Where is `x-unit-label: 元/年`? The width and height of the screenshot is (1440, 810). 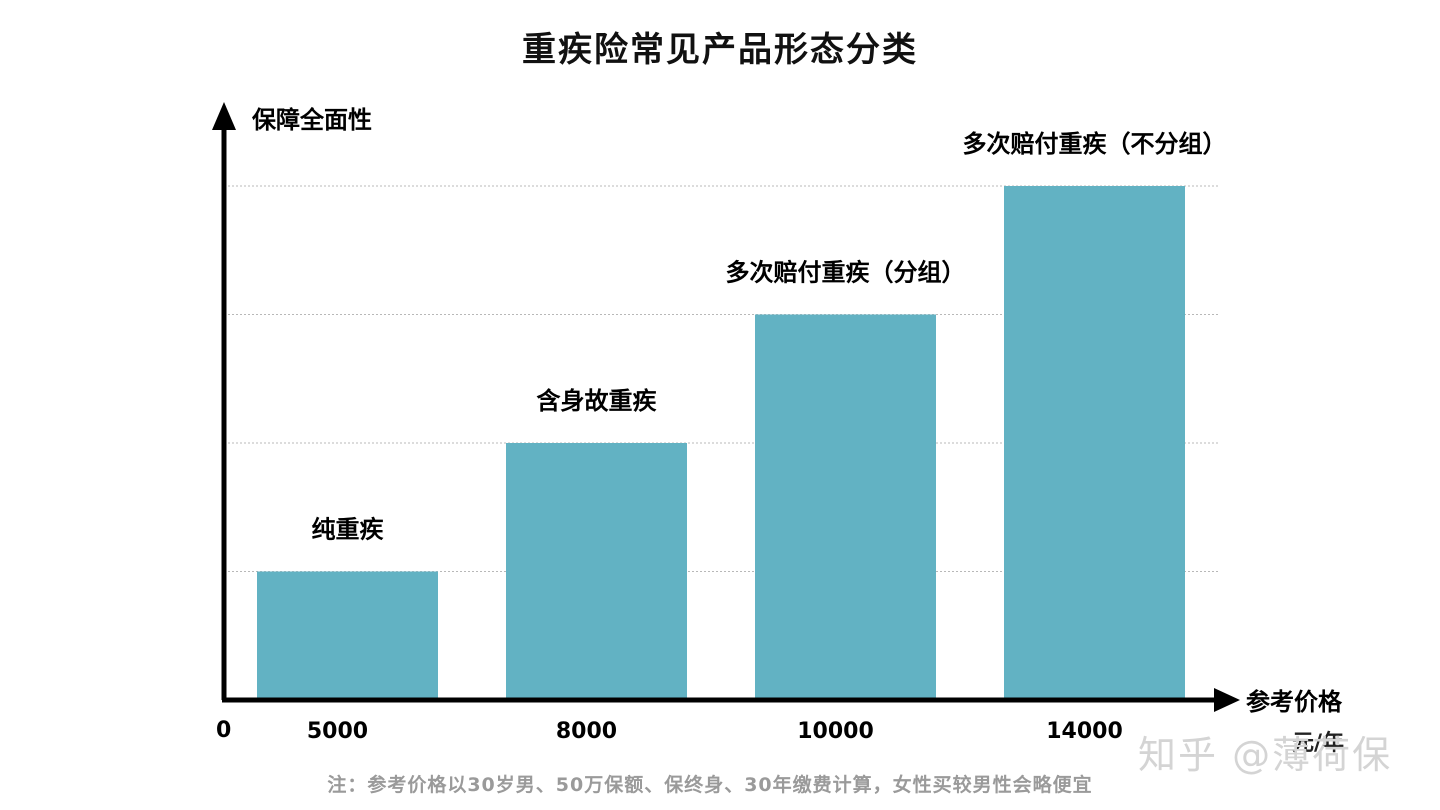
x-unit-label: 元/年 is located at coordinates (1318, 743).